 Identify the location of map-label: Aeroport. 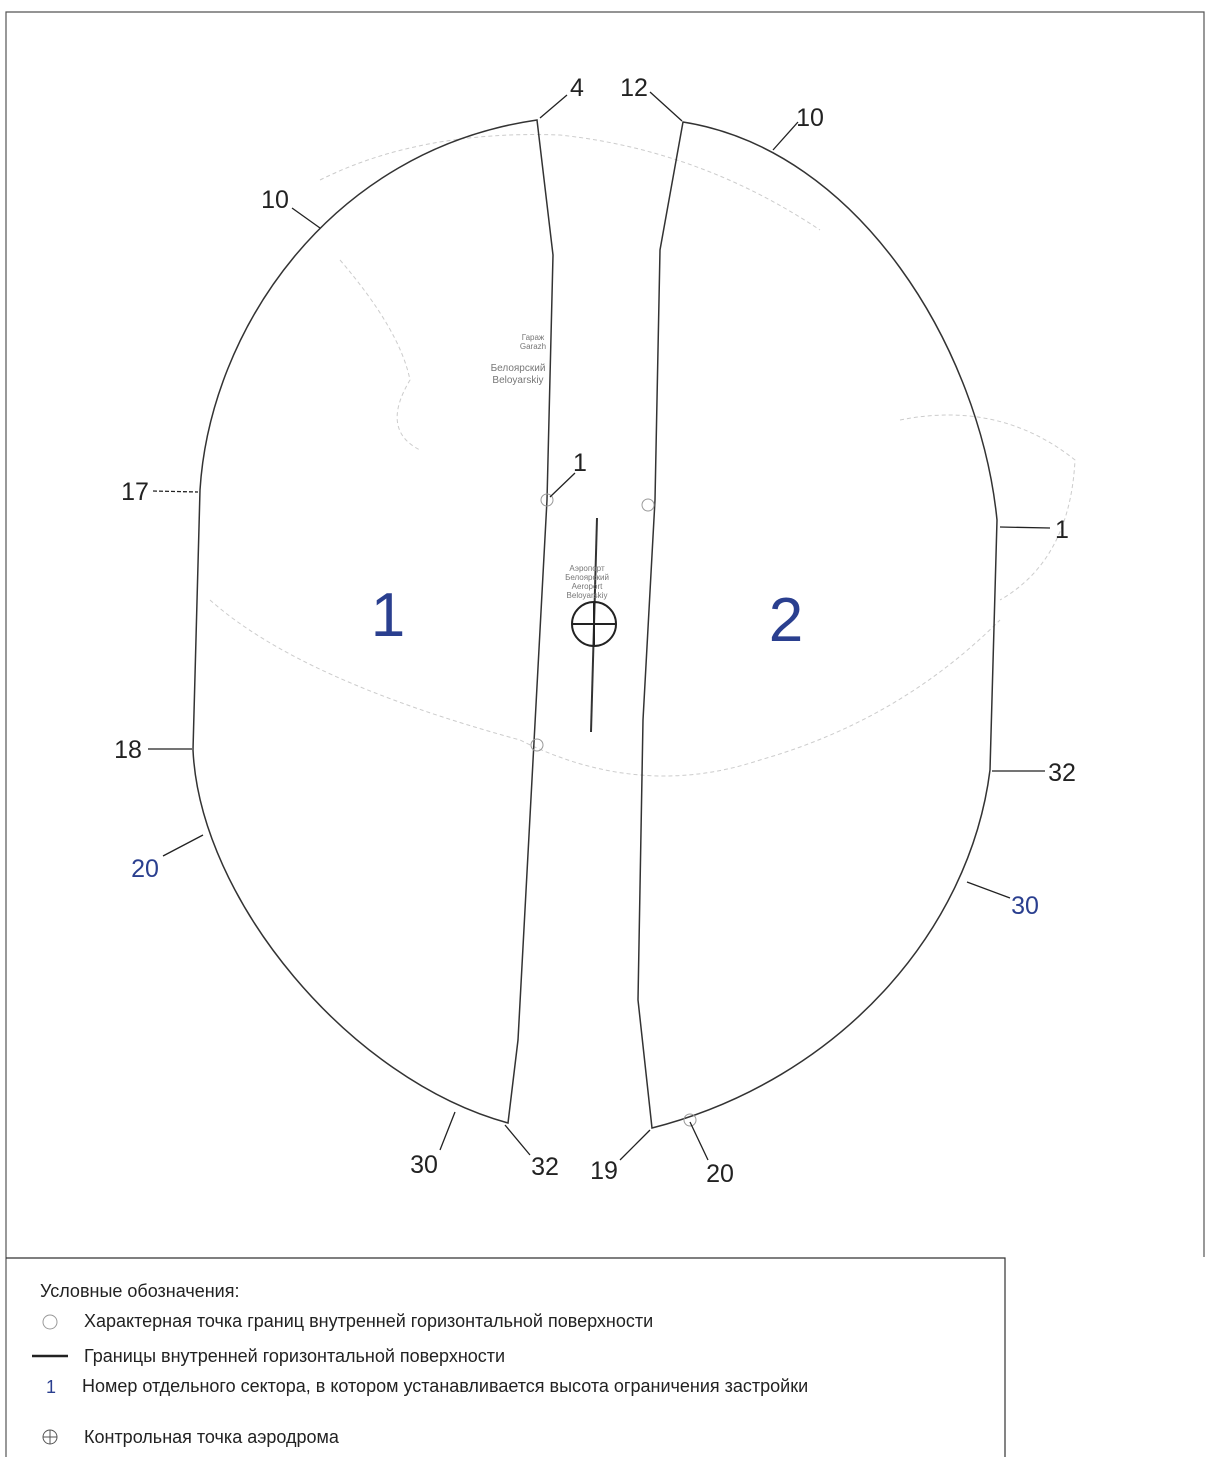
(587, 586).